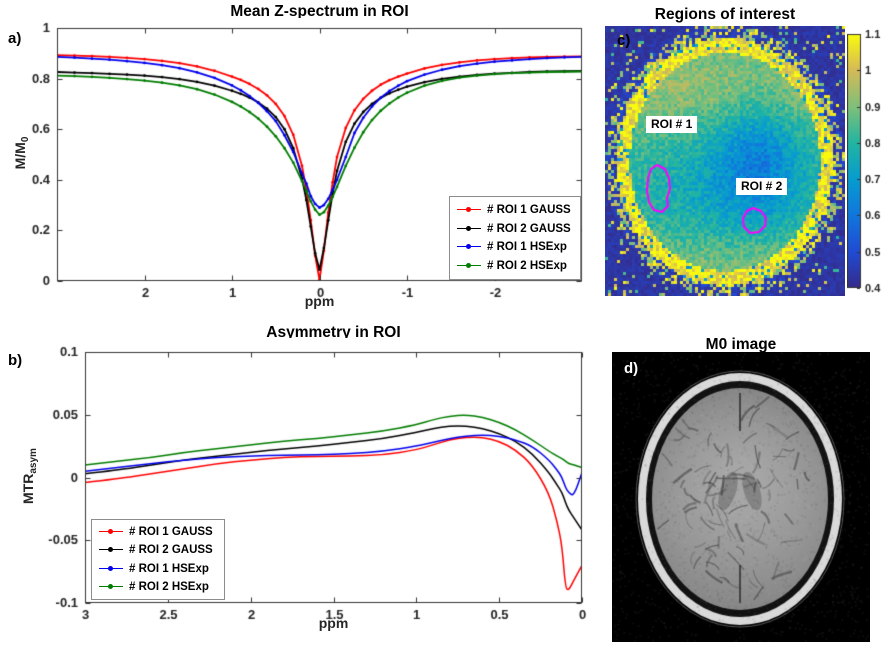  What do you see at coordinates (333, 332) in the screenshot?
I see `asymmetry-title: Asymmetry in ROI` at bounding box center [333, 332].